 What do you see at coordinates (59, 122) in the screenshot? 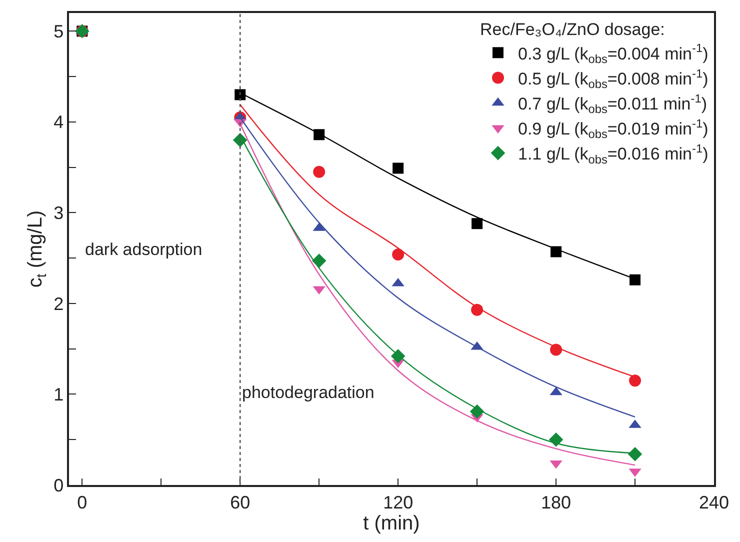
I see `y-tick-label: 4` at bounding box center [59, 122].